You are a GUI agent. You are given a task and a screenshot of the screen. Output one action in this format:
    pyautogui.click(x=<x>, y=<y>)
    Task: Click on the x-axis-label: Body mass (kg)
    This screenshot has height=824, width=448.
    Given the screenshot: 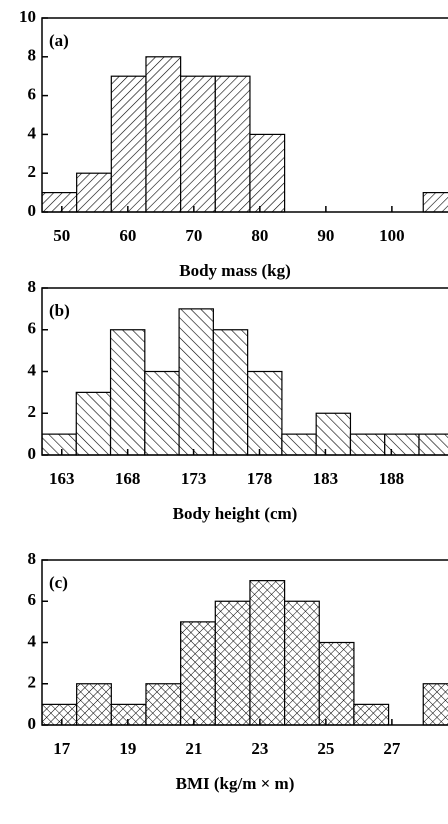 What is the action you would take?
    pyautogui.click(x=234, y=270)
    